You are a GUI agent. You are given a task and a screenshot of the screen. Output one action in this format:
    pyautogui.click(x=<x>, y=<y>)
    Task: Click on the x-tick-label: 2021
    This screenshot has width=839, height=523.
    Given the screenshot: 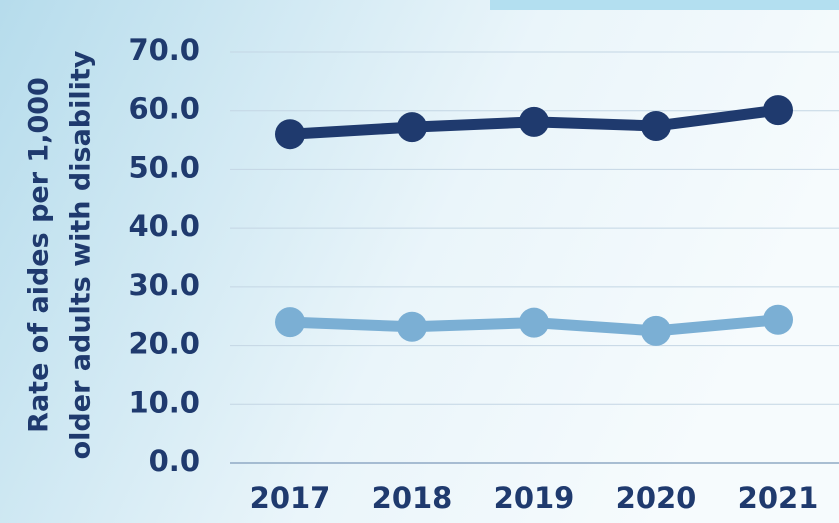 What is the action you would take?
    pyautogui.click(x=778, y=498)
    